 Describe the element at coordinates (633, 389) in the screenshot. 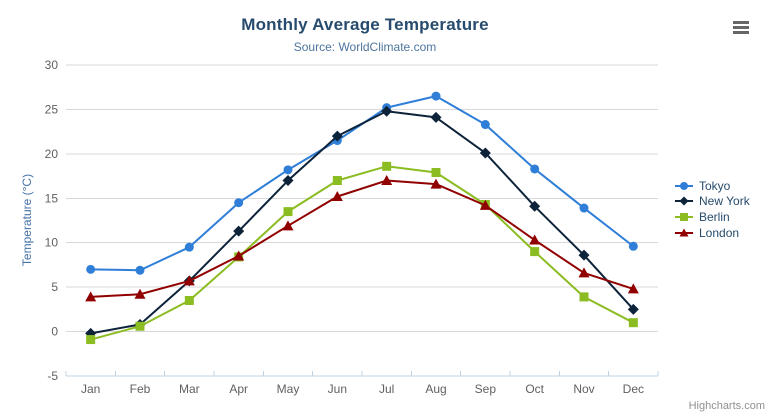

I see `x-axis-label: Dec` at that location.